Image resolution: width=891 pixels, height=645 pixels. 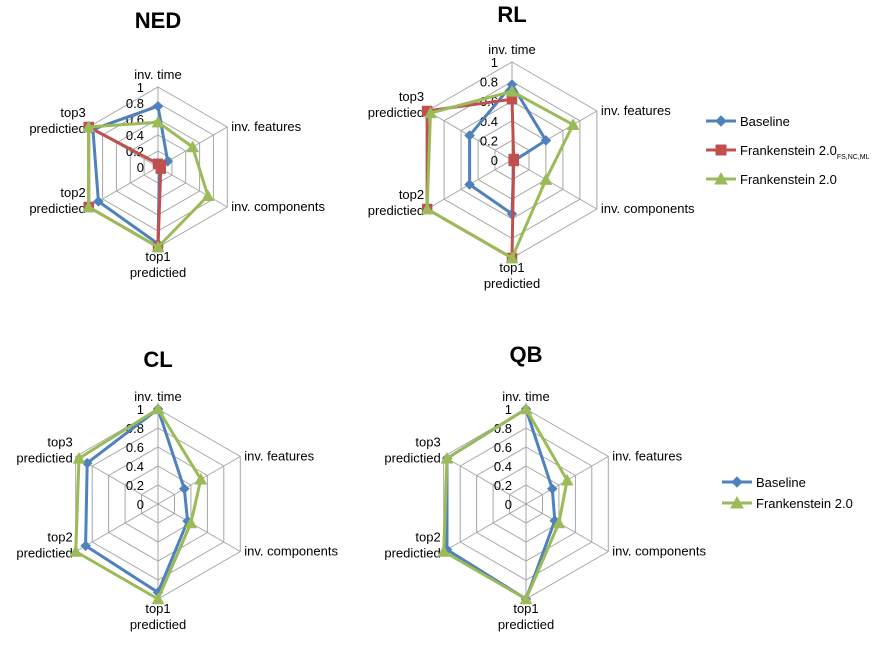 I want to click on ned-axis-label-line: inv. components, so click(x=278, y=206).